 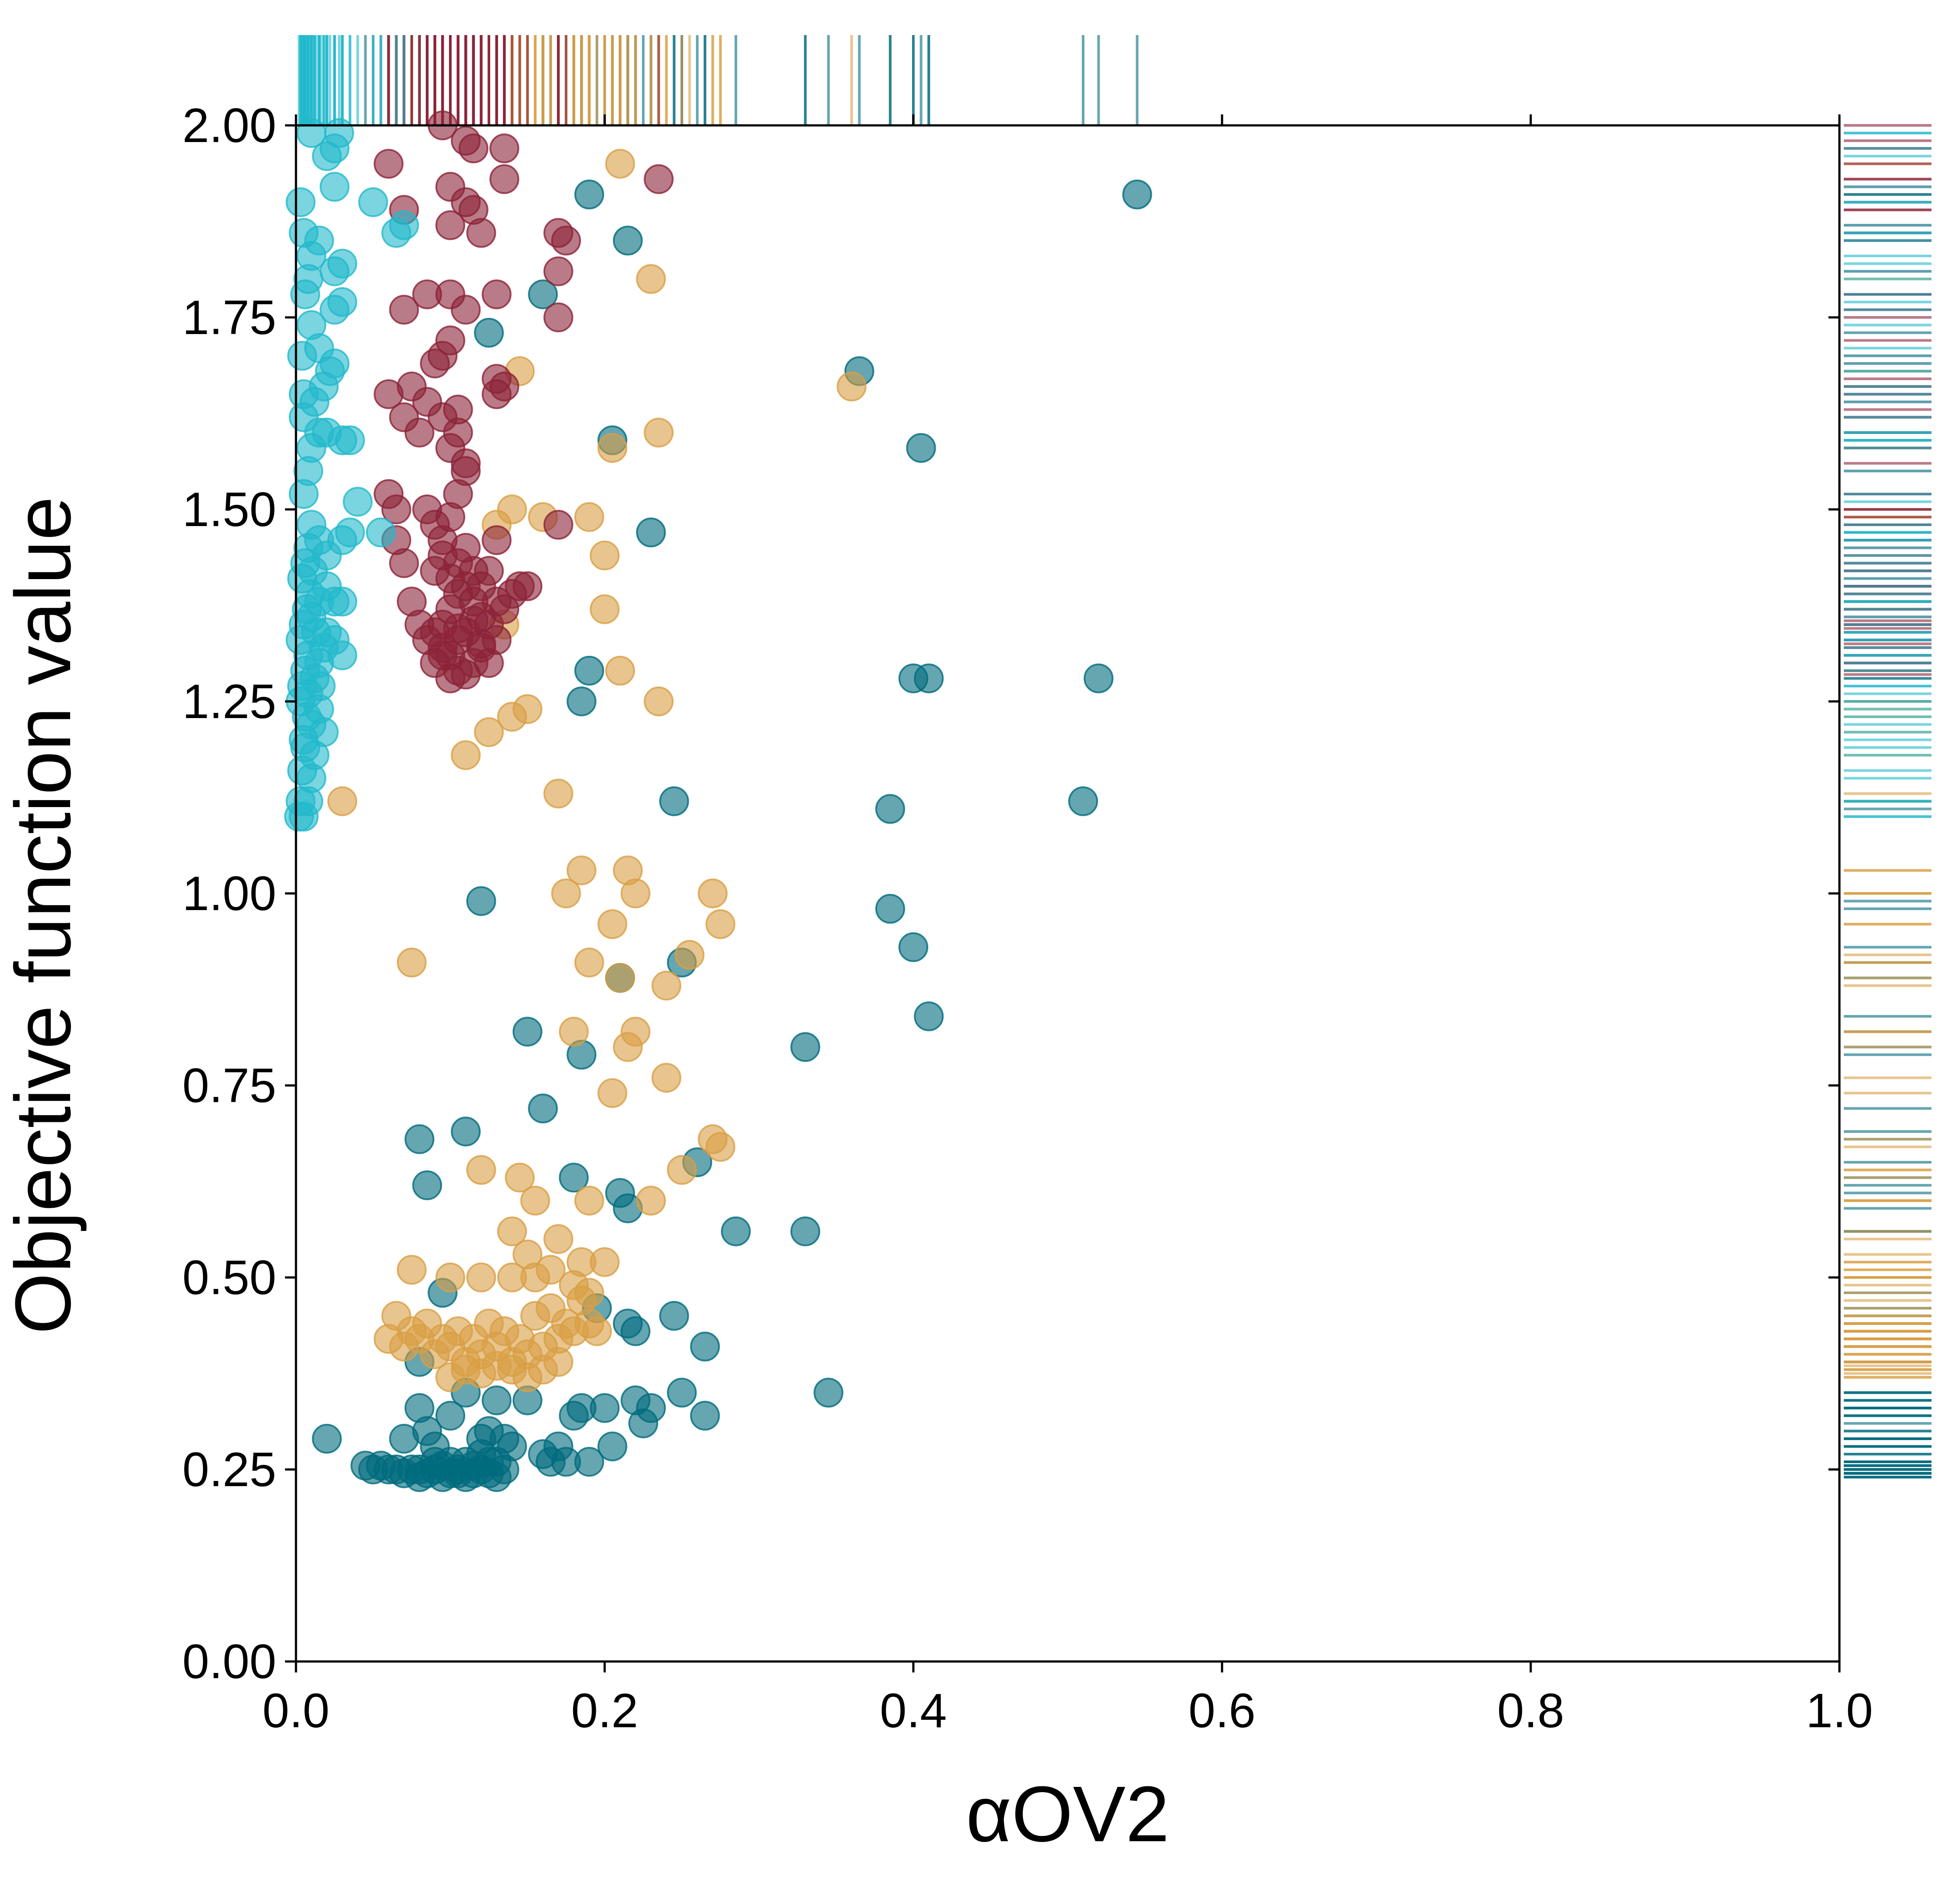 I want to click on y-tick-label: 1.25, so click(x=229, y=702).